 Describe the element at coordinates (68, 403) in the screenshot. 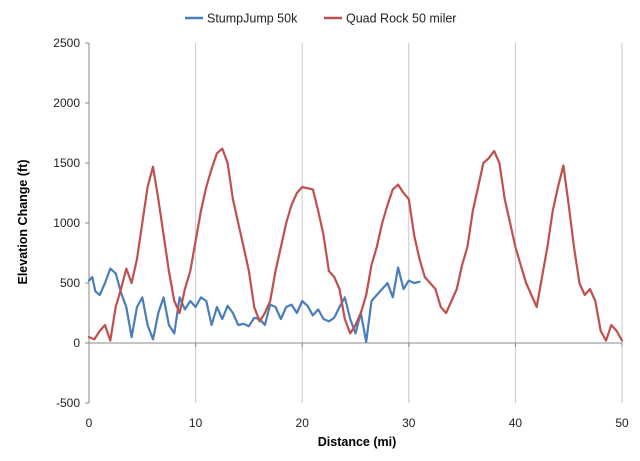

I see `y-tick-label-0: -500` at that location.